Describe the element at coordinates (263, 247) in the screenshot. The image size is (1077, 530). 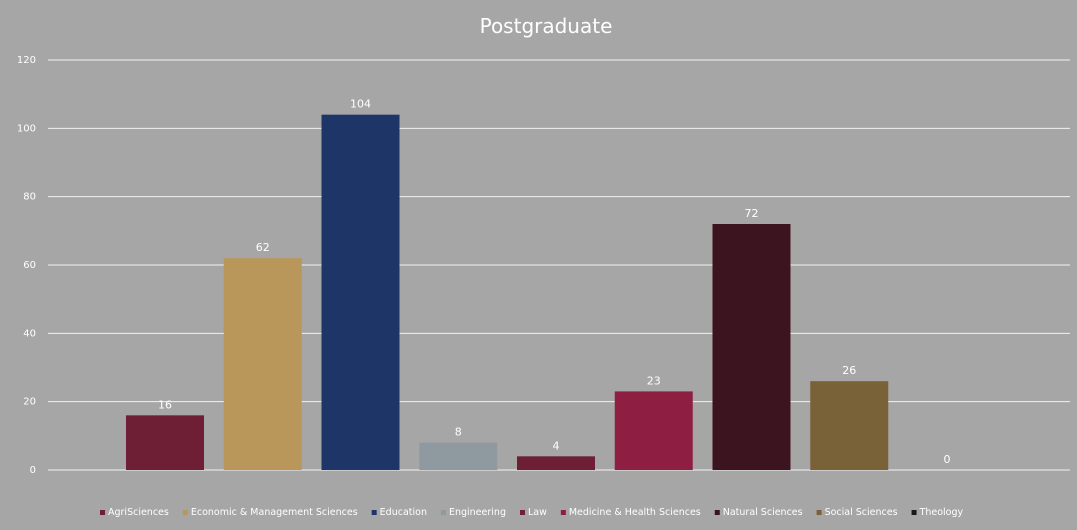
I see `data-label: 62` at that location.